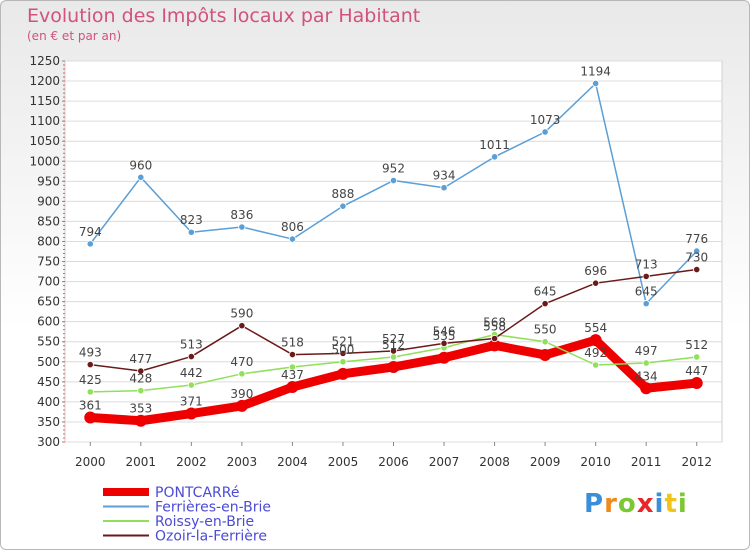 This screenshot has width=750, height=550. I want to click on x-tick-label: 2009, so click(545, 462).